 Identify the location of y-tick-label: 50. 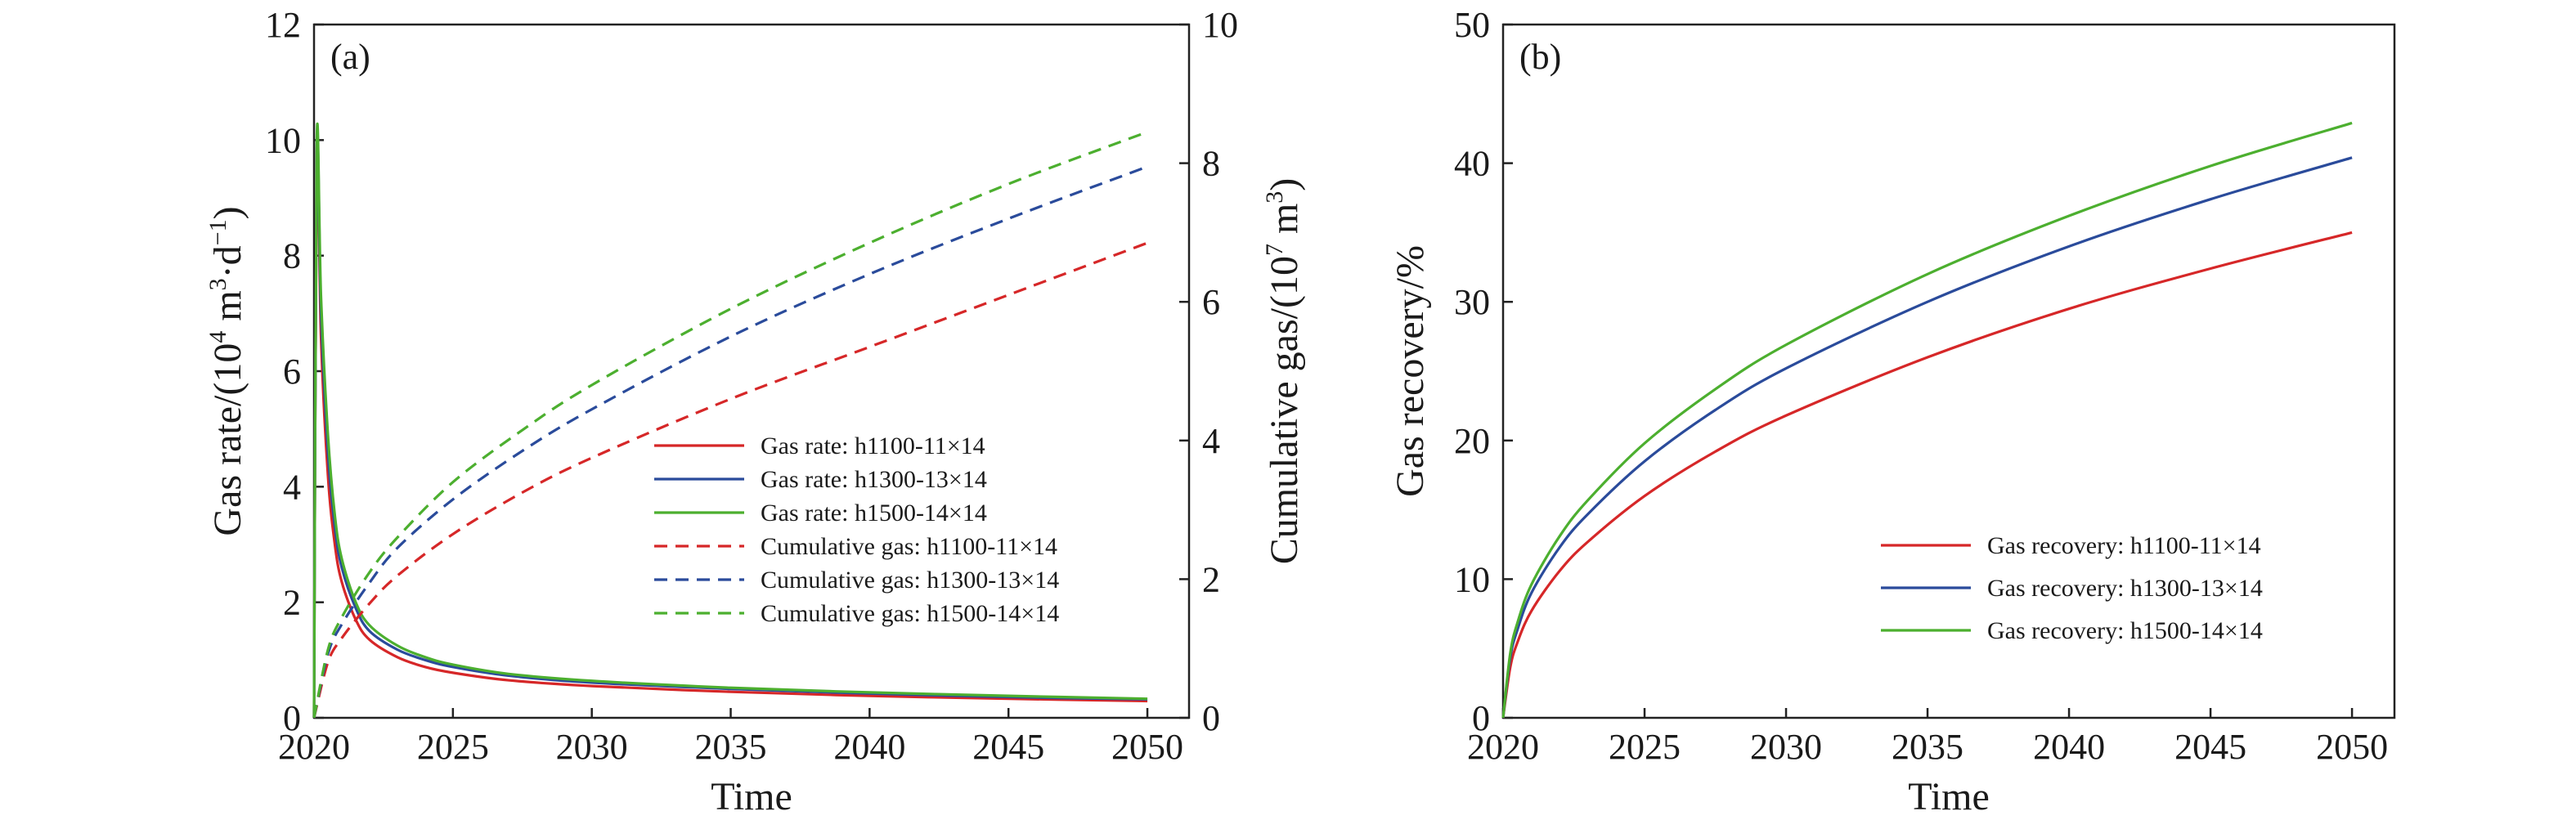
(1472, 25).